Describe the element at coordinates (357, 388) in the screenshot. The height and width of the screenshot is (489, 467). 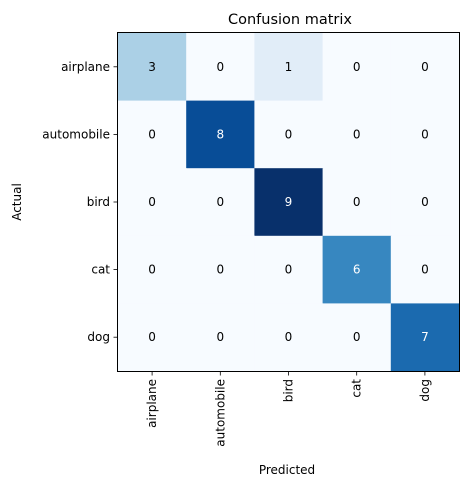
I see `x-tick-label: cat` at that location.